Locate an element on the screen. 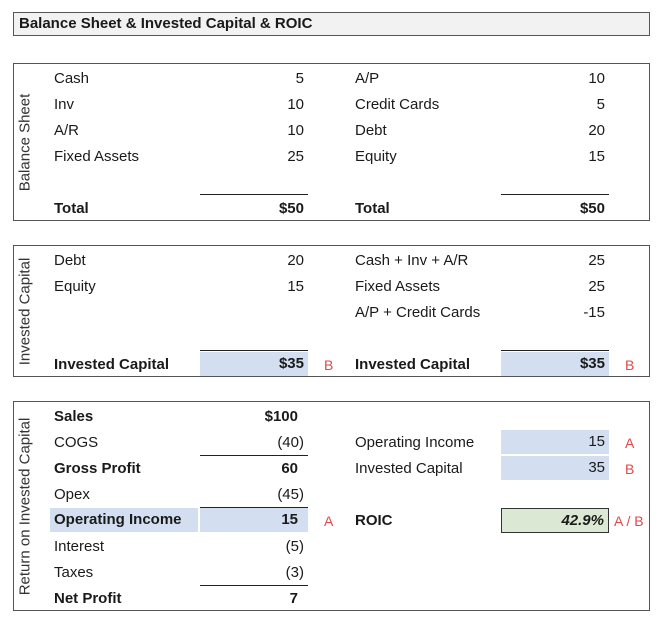 This screenshot has height=626, width=668. assets-total-value: $50 is located at coordinates (291, 208).